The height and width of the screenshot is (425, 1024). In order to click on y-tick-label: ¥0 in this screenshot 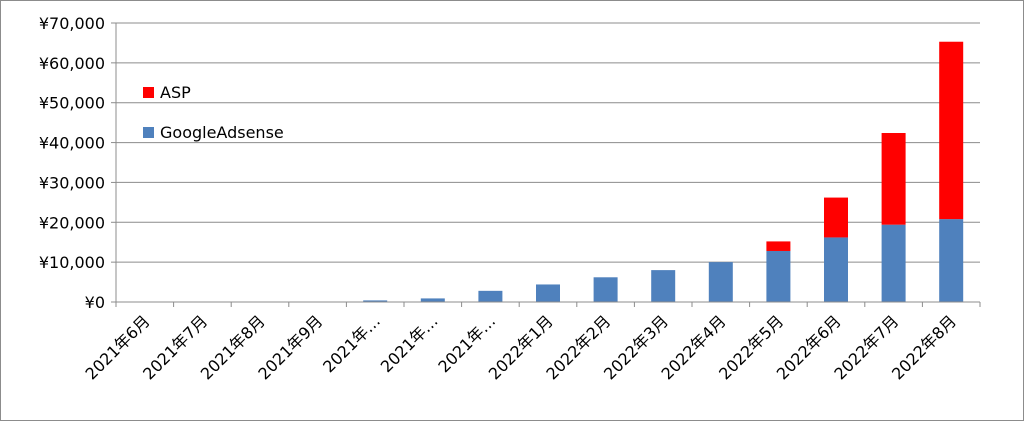, I will do `click(95, 302)`.